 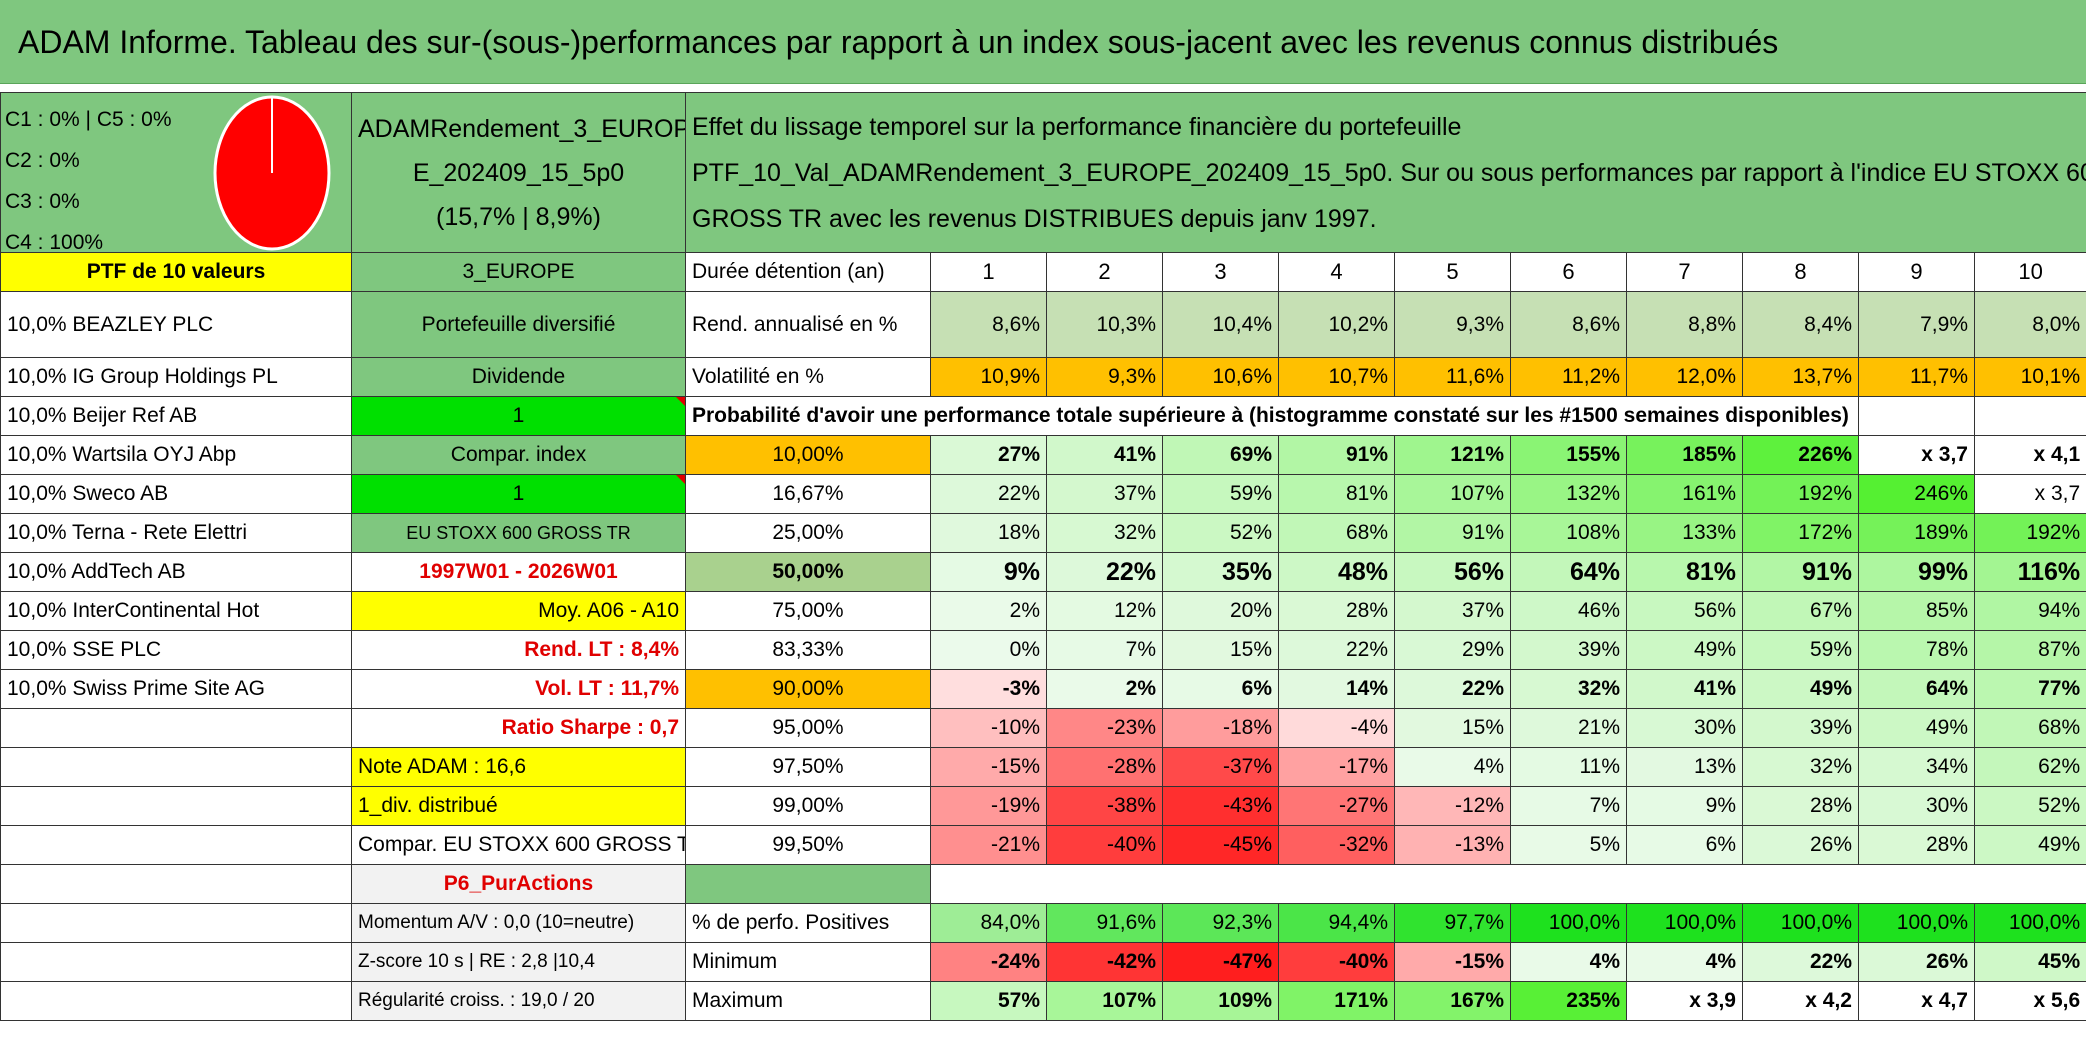 I want to click on prob-value: 133%, so click(x=1684, y=533).